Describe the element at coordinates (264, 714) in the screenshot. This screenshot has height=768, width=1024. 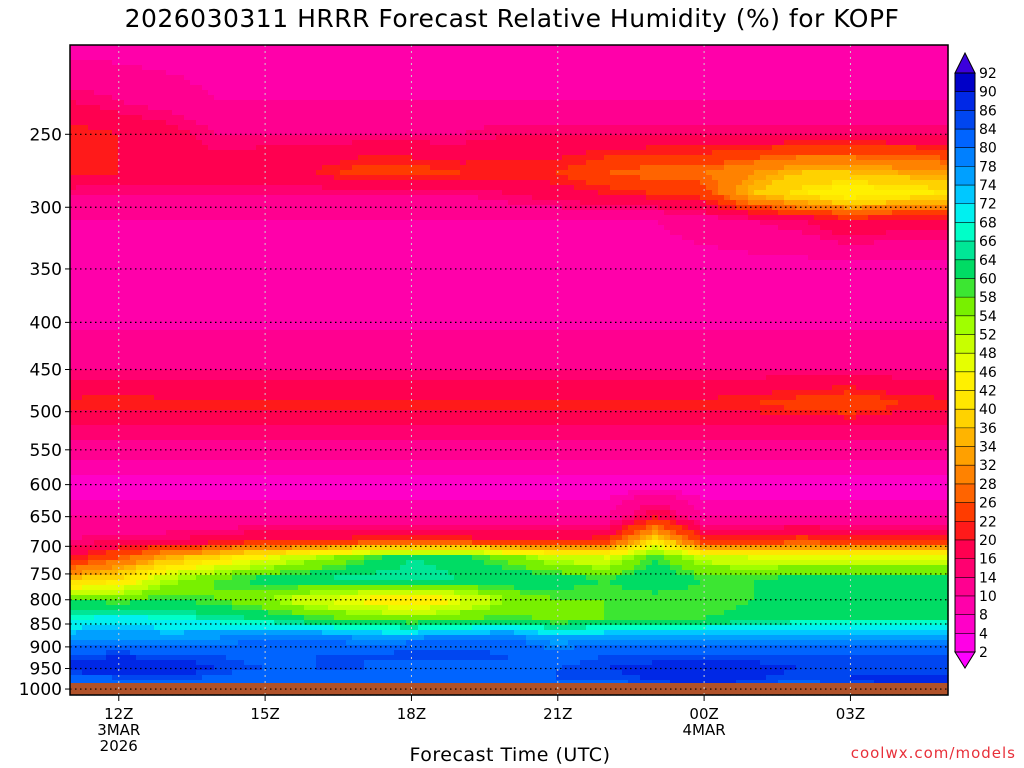
I see `x-tick-label: 15Z` at that location.